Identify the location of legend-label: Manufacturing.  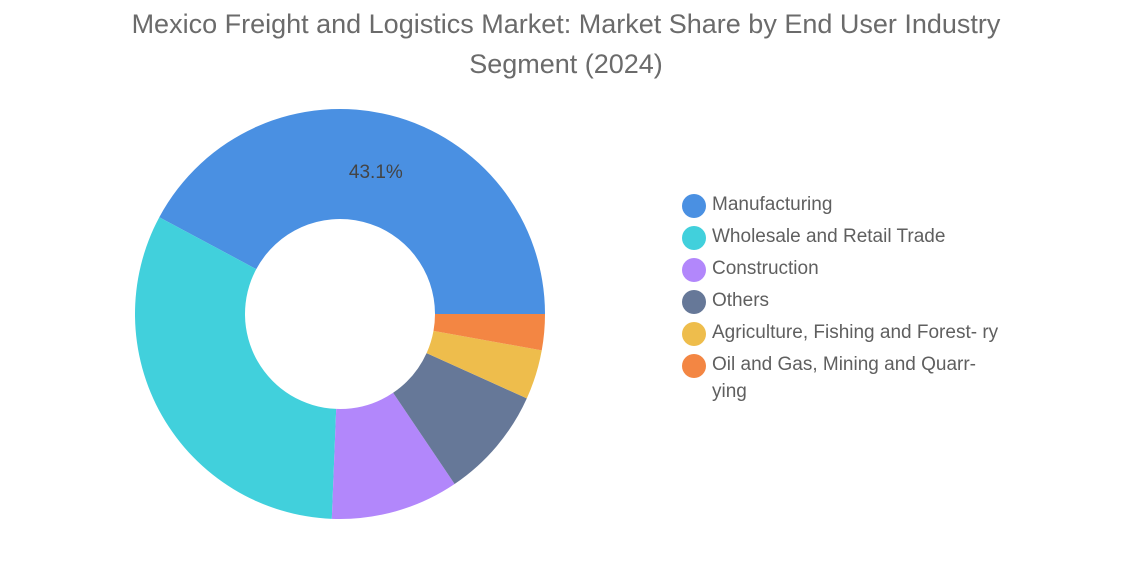
(772, 204).